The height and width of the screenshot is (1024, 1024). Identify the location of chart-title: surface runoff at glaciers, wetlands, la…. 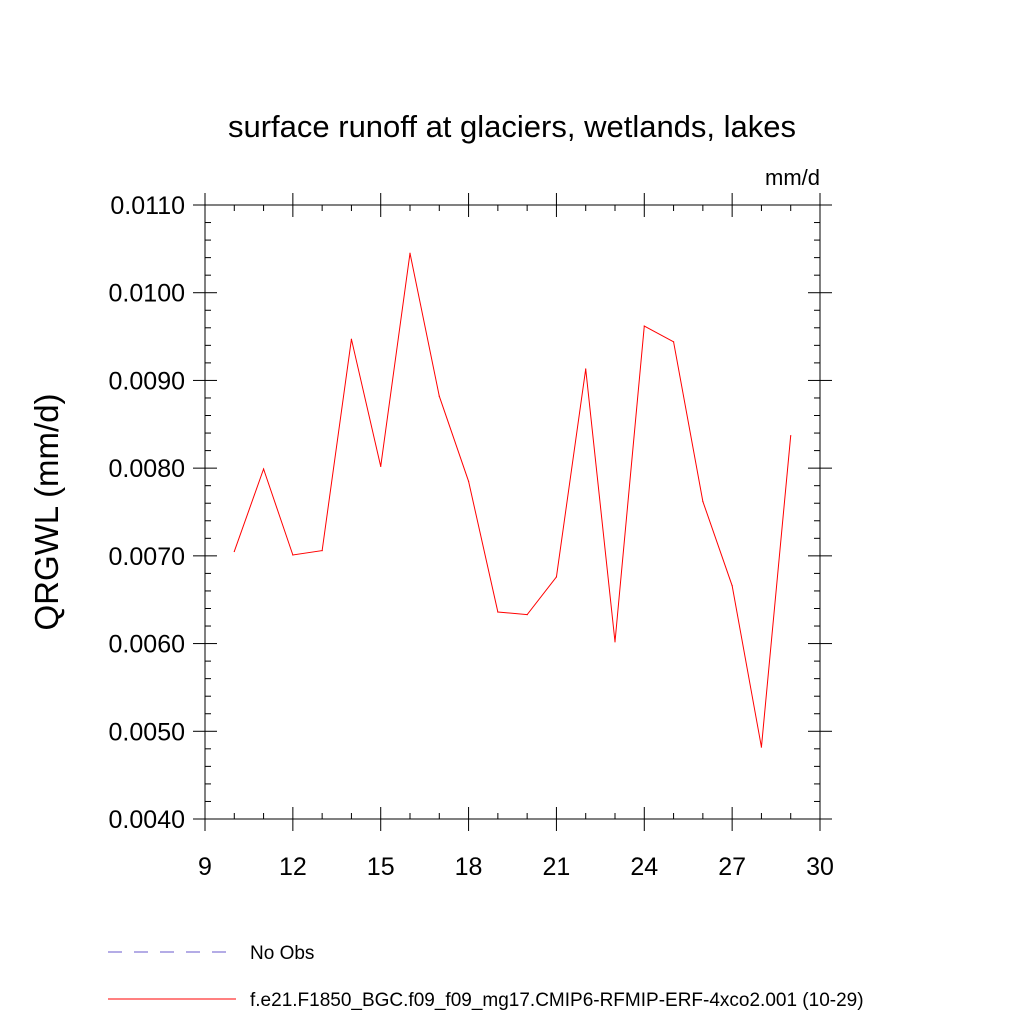
(512, 126).